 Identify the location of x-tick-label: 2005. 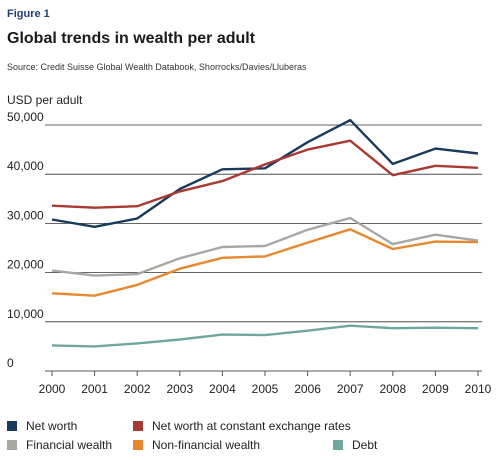
(265, 389).